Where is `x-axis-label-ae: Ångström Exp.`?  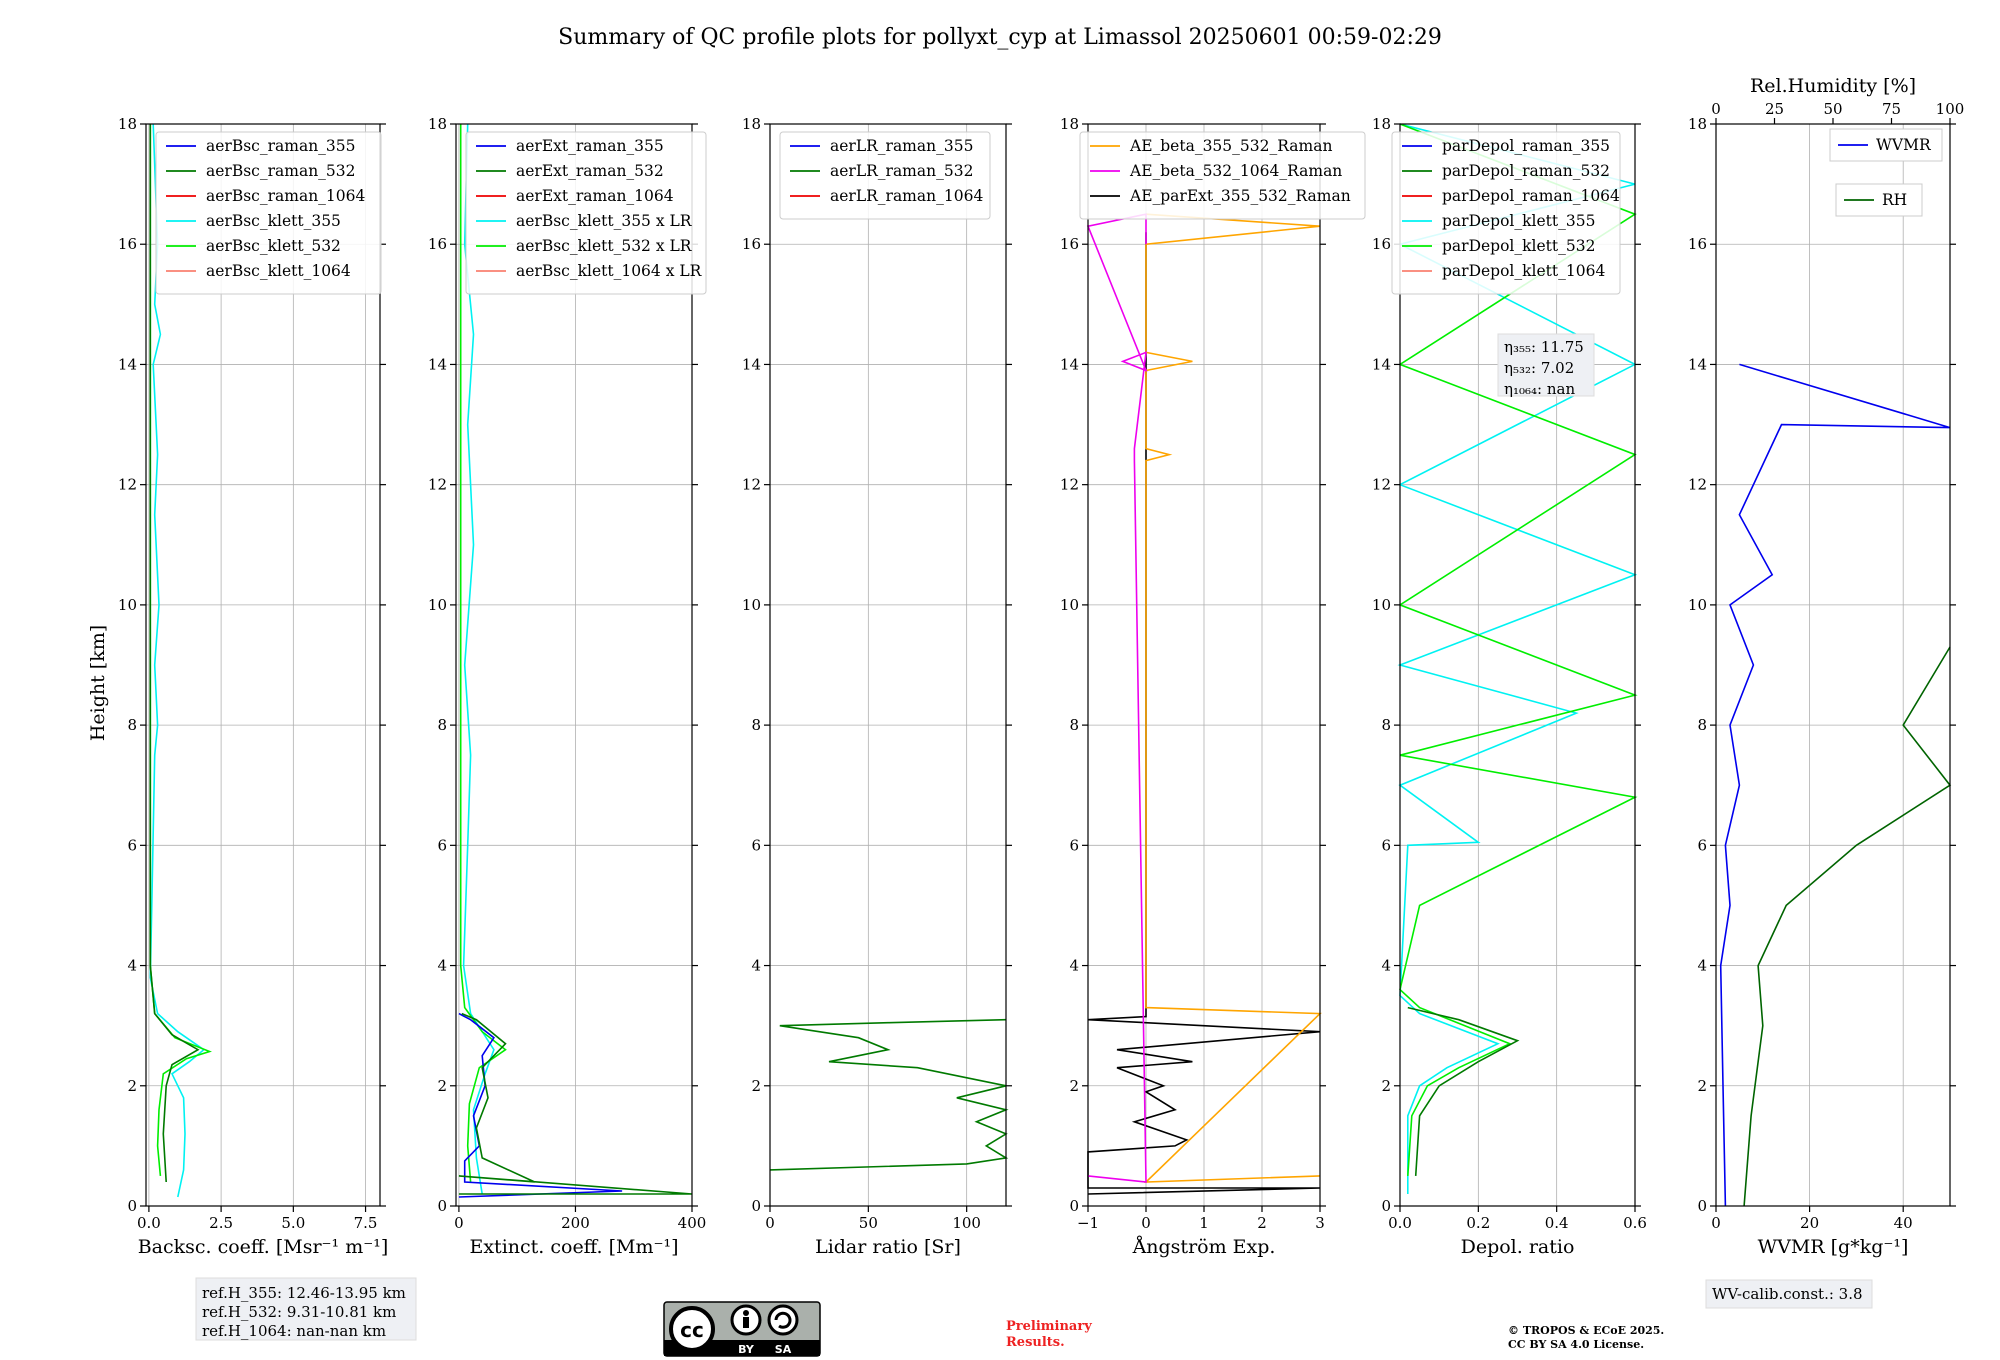
x-axis-label-ae: Ångström Exp. is located at coordinates (1204, 1247).